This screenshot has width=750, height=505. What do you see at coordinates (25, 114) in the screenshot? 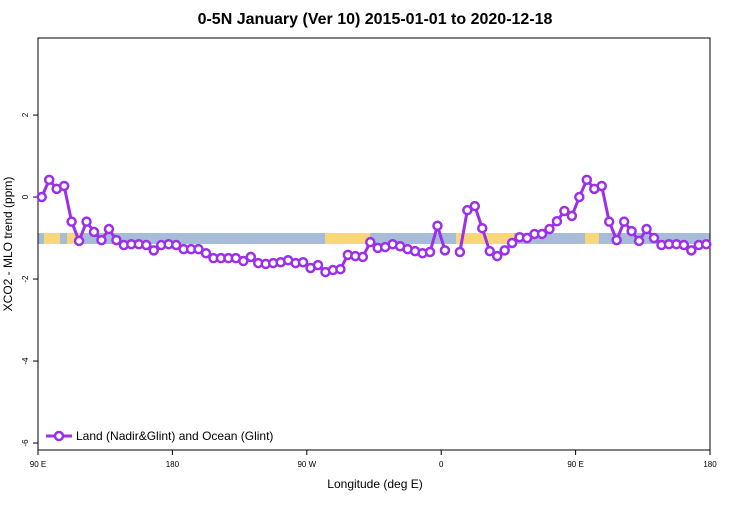
I see `y-tick-label: 2` at bounding box center [25, 114].